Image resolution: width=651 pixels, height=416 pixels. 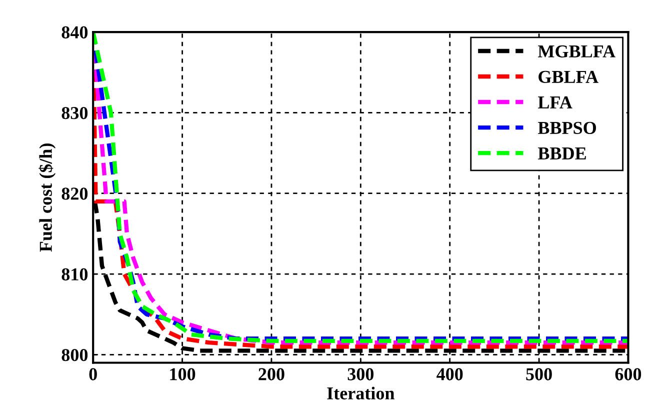 I want to click on legend-label: MGBLFA, so click(x=577, y=51).